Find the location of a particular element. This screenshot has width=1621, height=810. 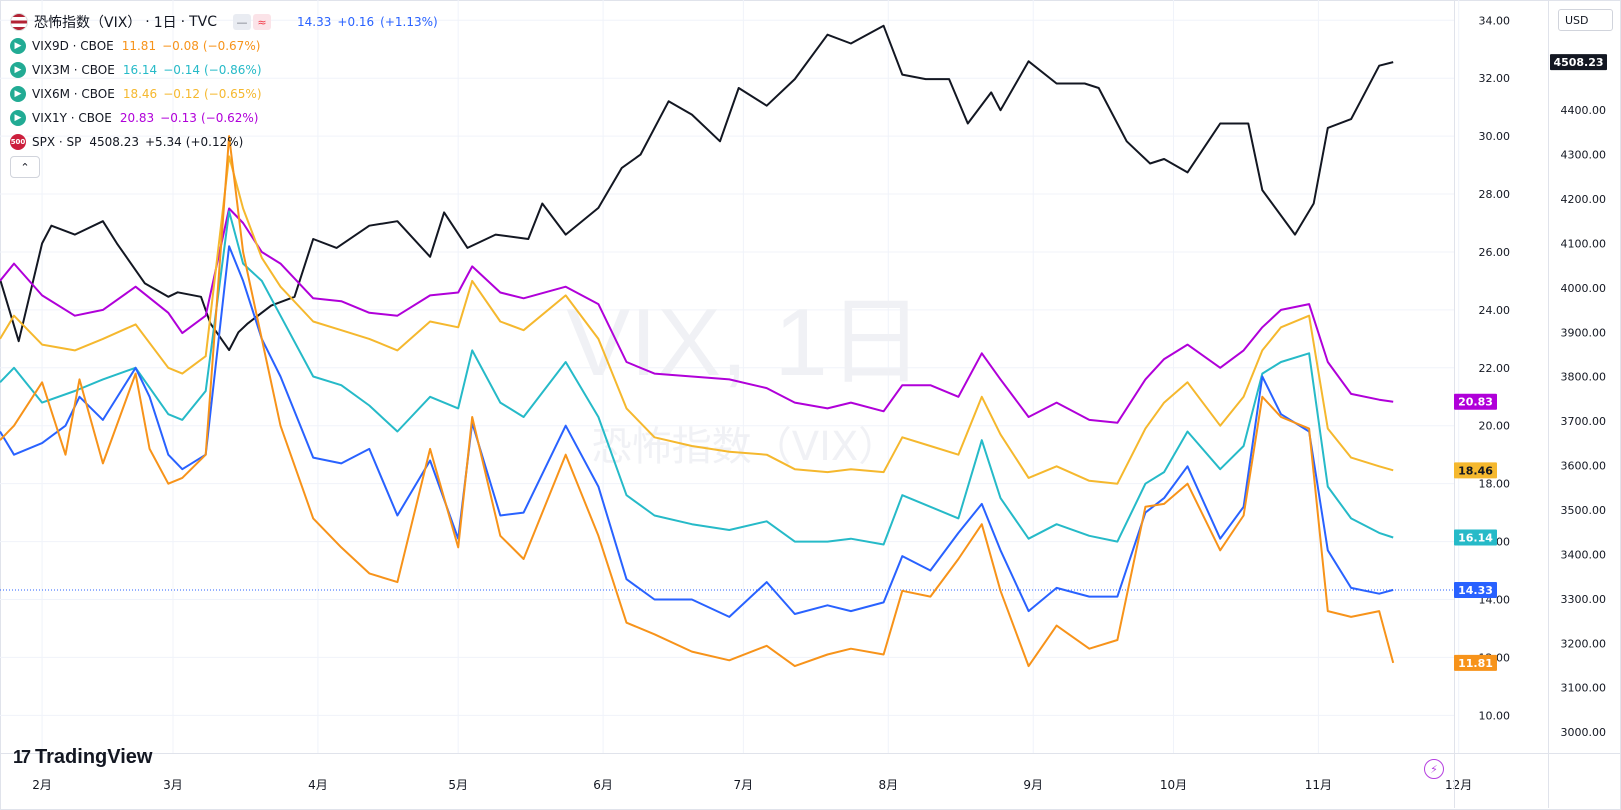

last-value-badge-vix9d is located at coordinates (1475, 662).